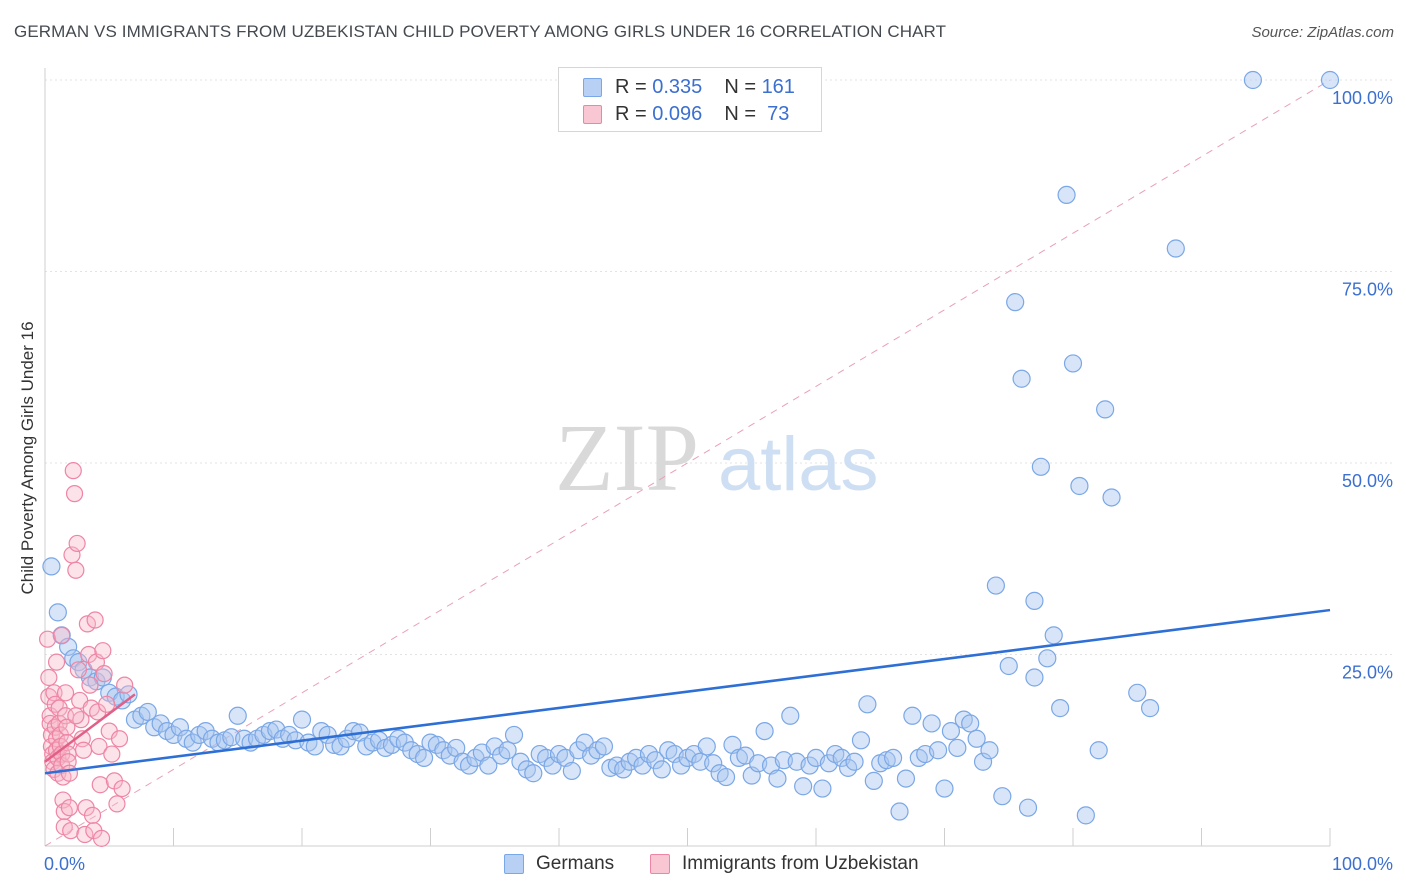  What do you see at coordinates (64, 864) in the screenshot?
I see `x-tick-label-min: 0.0%` at bounding box center [64, 864].